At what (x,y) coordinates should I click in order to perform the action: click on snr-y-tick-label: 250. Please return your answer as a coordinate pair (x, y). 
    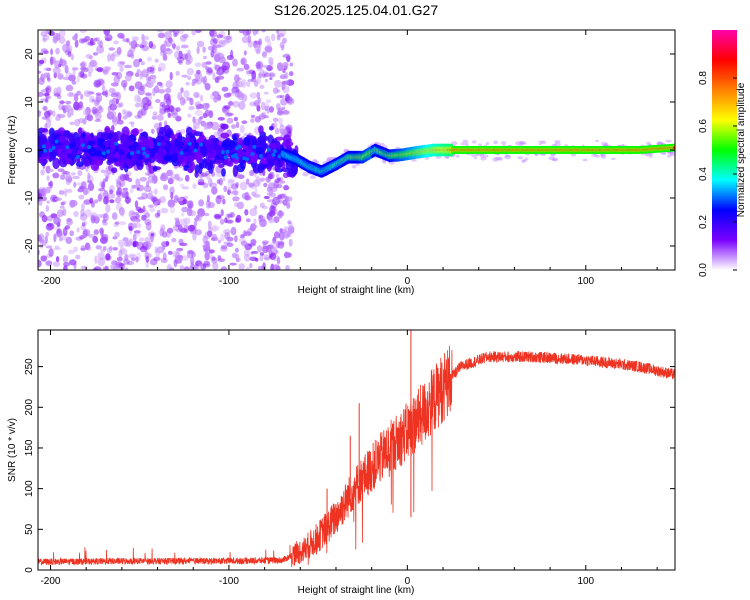
    Looking at the image, I should click on (29, 366).